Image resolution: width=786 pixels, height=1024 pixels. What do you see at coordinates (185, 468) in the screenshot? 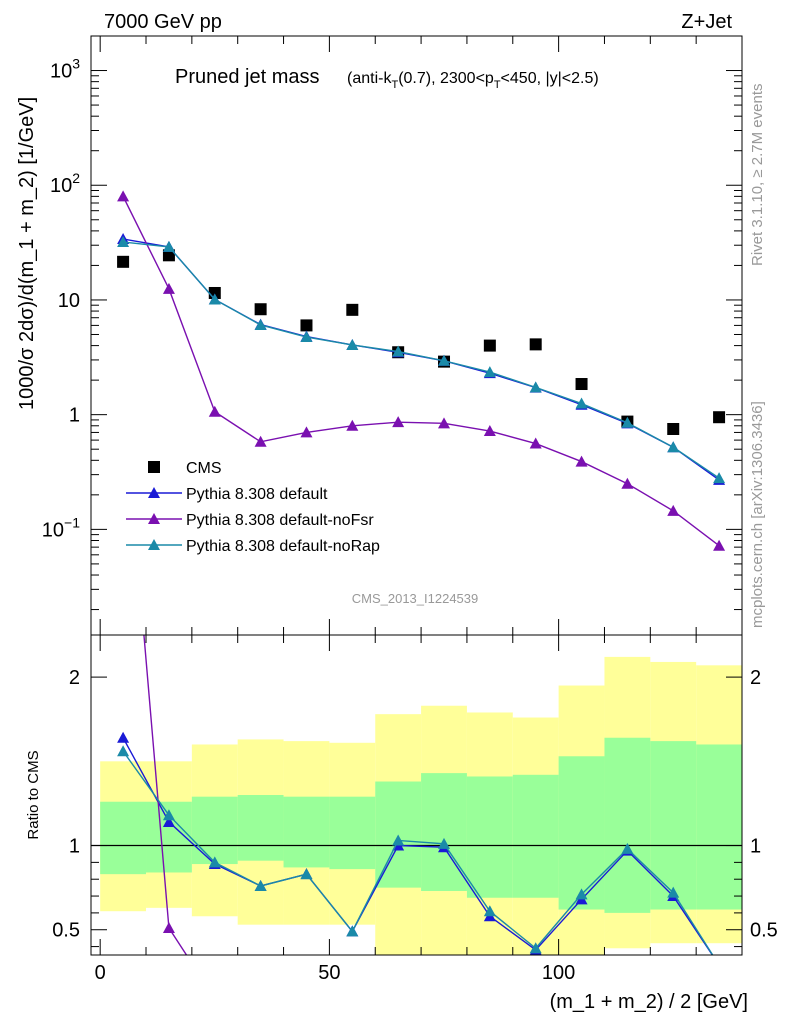
I see `legend-entry: CMS` at bounding box center [185, 468].